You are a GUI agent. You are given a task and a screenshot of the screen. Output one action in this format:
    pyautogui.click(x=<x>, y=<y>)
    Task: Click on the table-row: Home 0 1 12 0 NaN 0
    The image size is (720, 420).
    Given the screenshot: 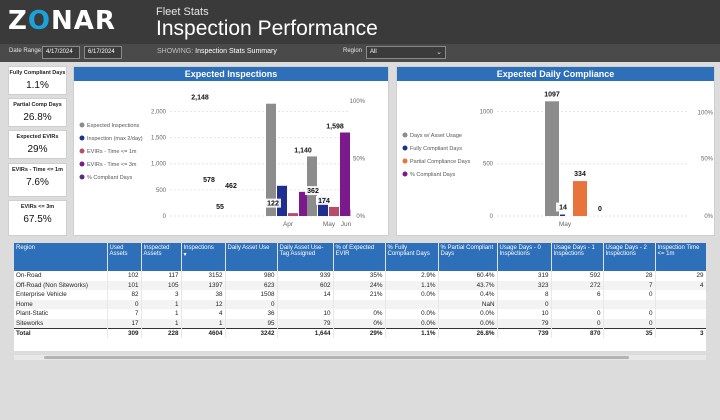 What is the action you would take?
    pyautogui.click(x=360, y=304)
    